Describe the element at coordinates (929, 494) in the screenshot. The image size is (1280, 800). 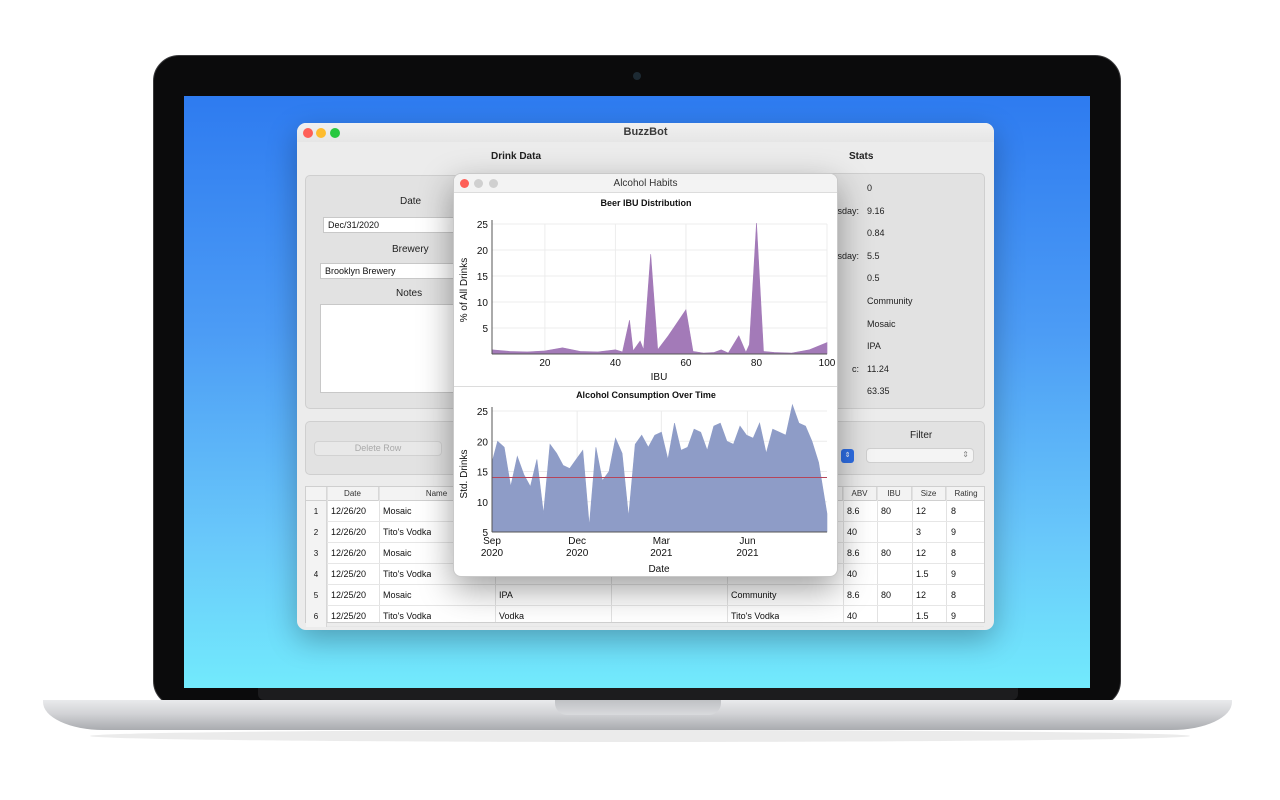
I see `column-header-size: Size` at that location.